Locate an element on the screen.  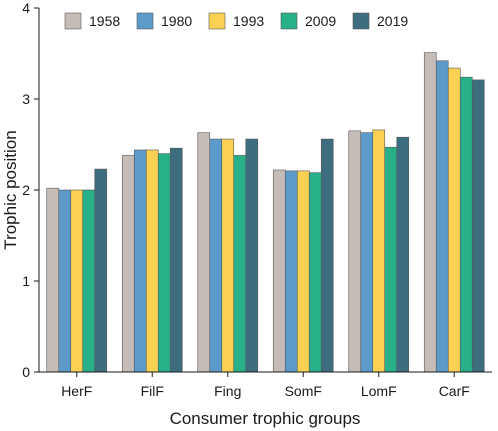
bar-lomf-1980 is located at coordinates (367, 252).